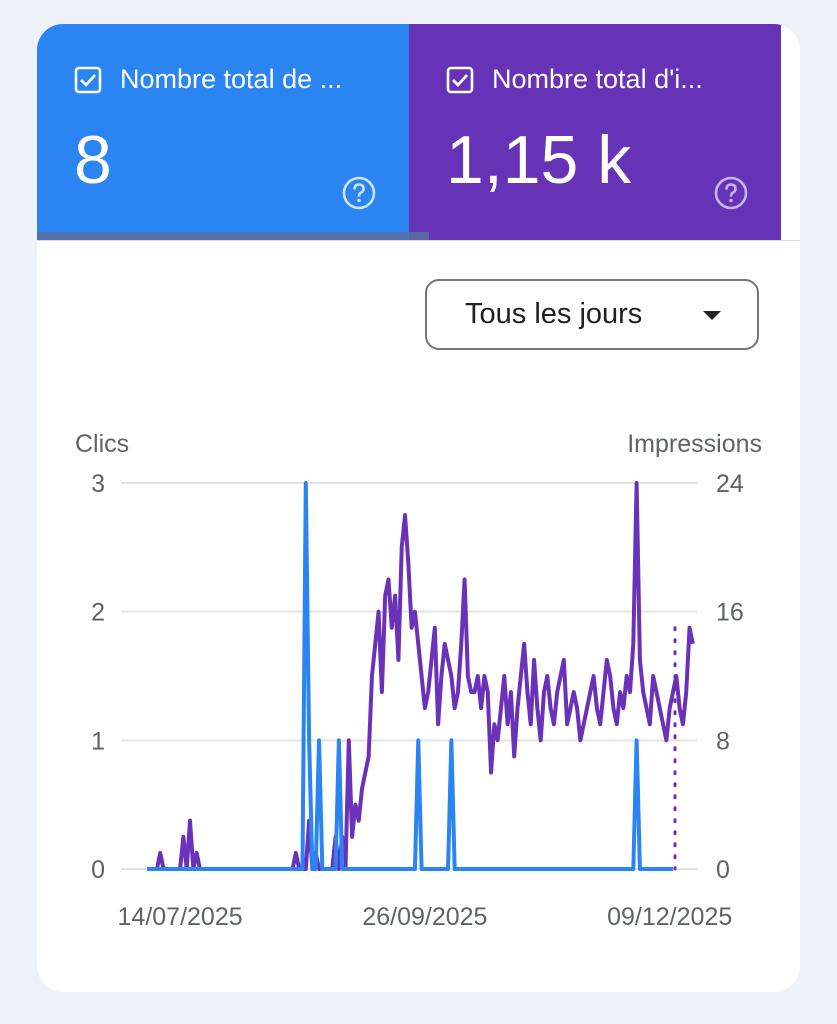  Describe the element at coordinates (98, 677) in the screenshot. I see `left-axis-ticks: 0 1 2 3` at that location.